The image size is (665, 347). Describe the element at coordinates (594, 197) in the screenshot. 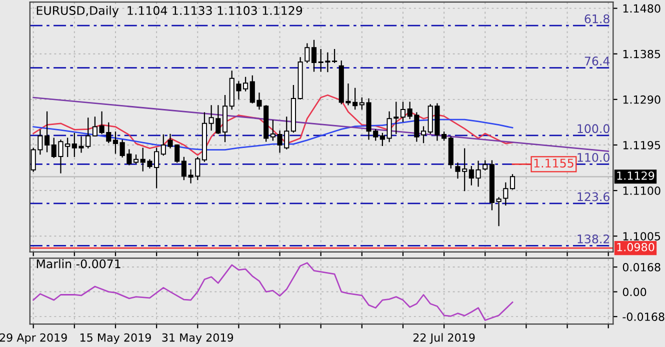

I see `annotation: 123.6` at that location.